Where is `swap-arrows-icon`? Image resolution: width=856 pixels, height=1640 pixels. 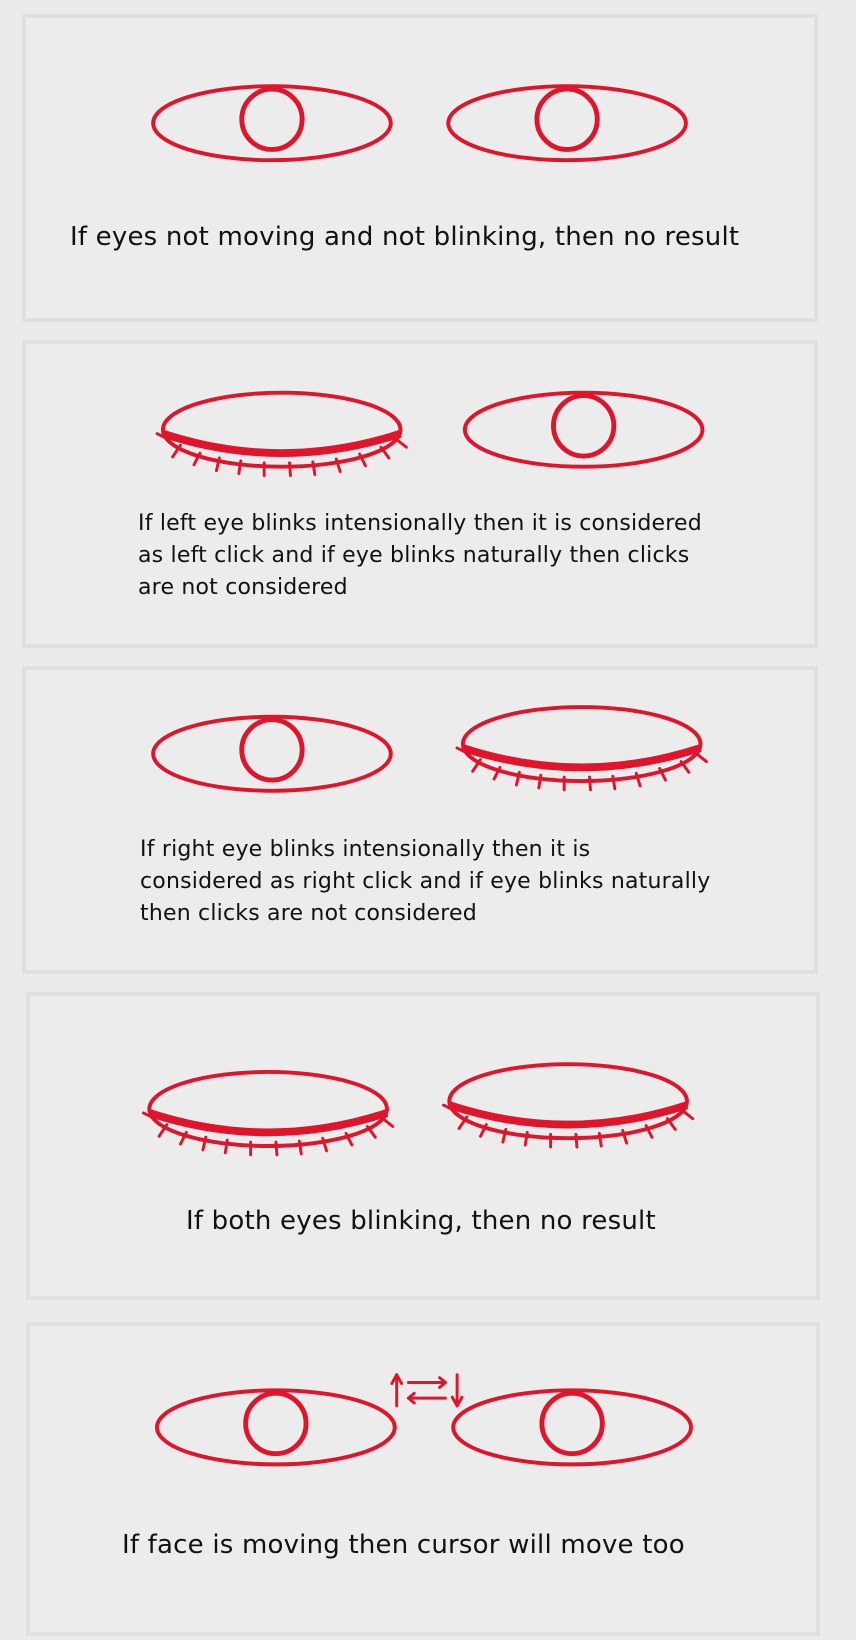 swap-arrows-icon is located at coordinates (427, 1390).